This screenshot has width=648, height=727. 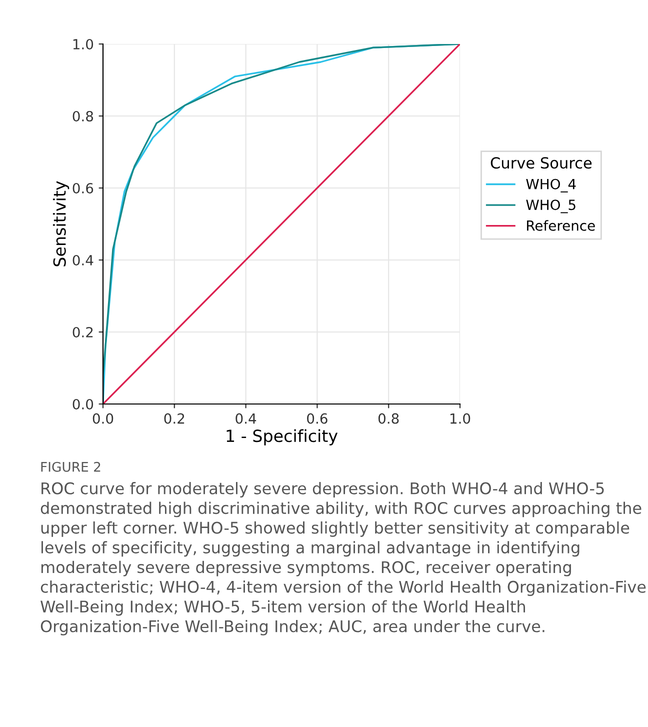 What do you see at coordinates (83, 260) in the screenshot?
I see `y-tick-label: 0.4` at bounding box center [83, 260].